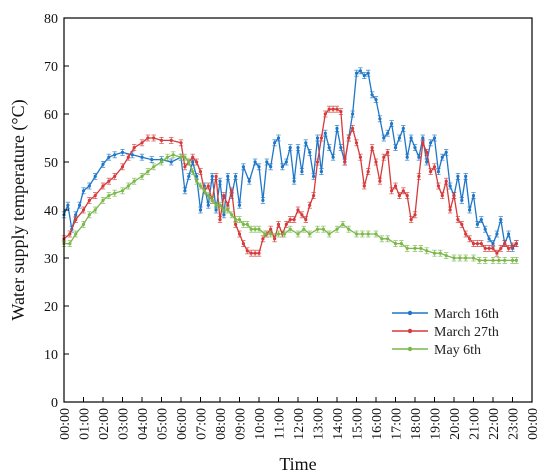 This screenshot has width=550, height=476. I want to click on legend-item: March 16th, so click(445, 314).